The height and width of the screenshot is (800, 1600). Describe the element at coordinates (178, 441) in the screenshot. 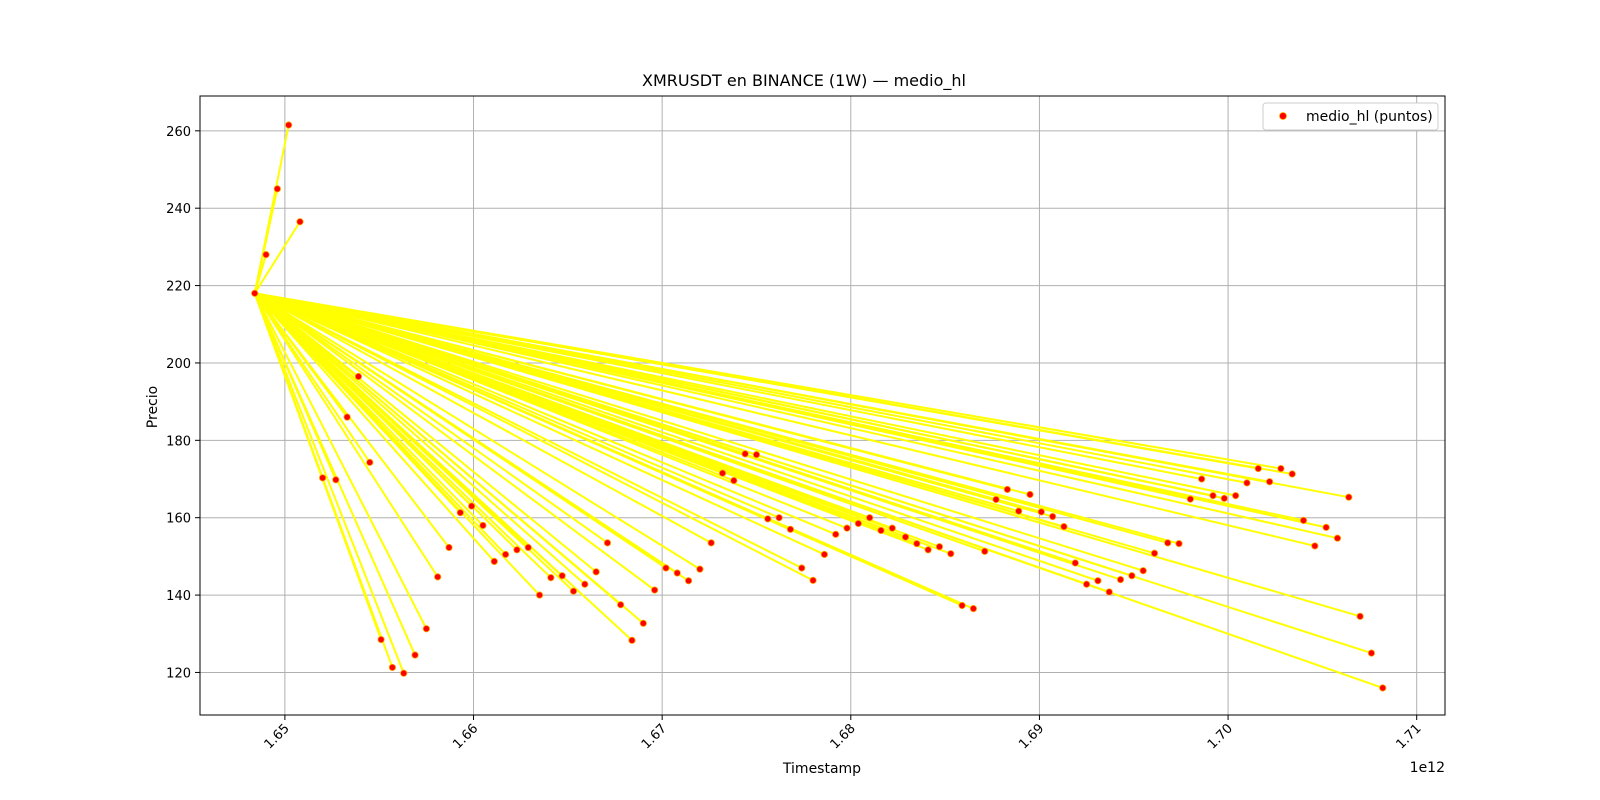

I see `y-tick-label: 180` at that location.